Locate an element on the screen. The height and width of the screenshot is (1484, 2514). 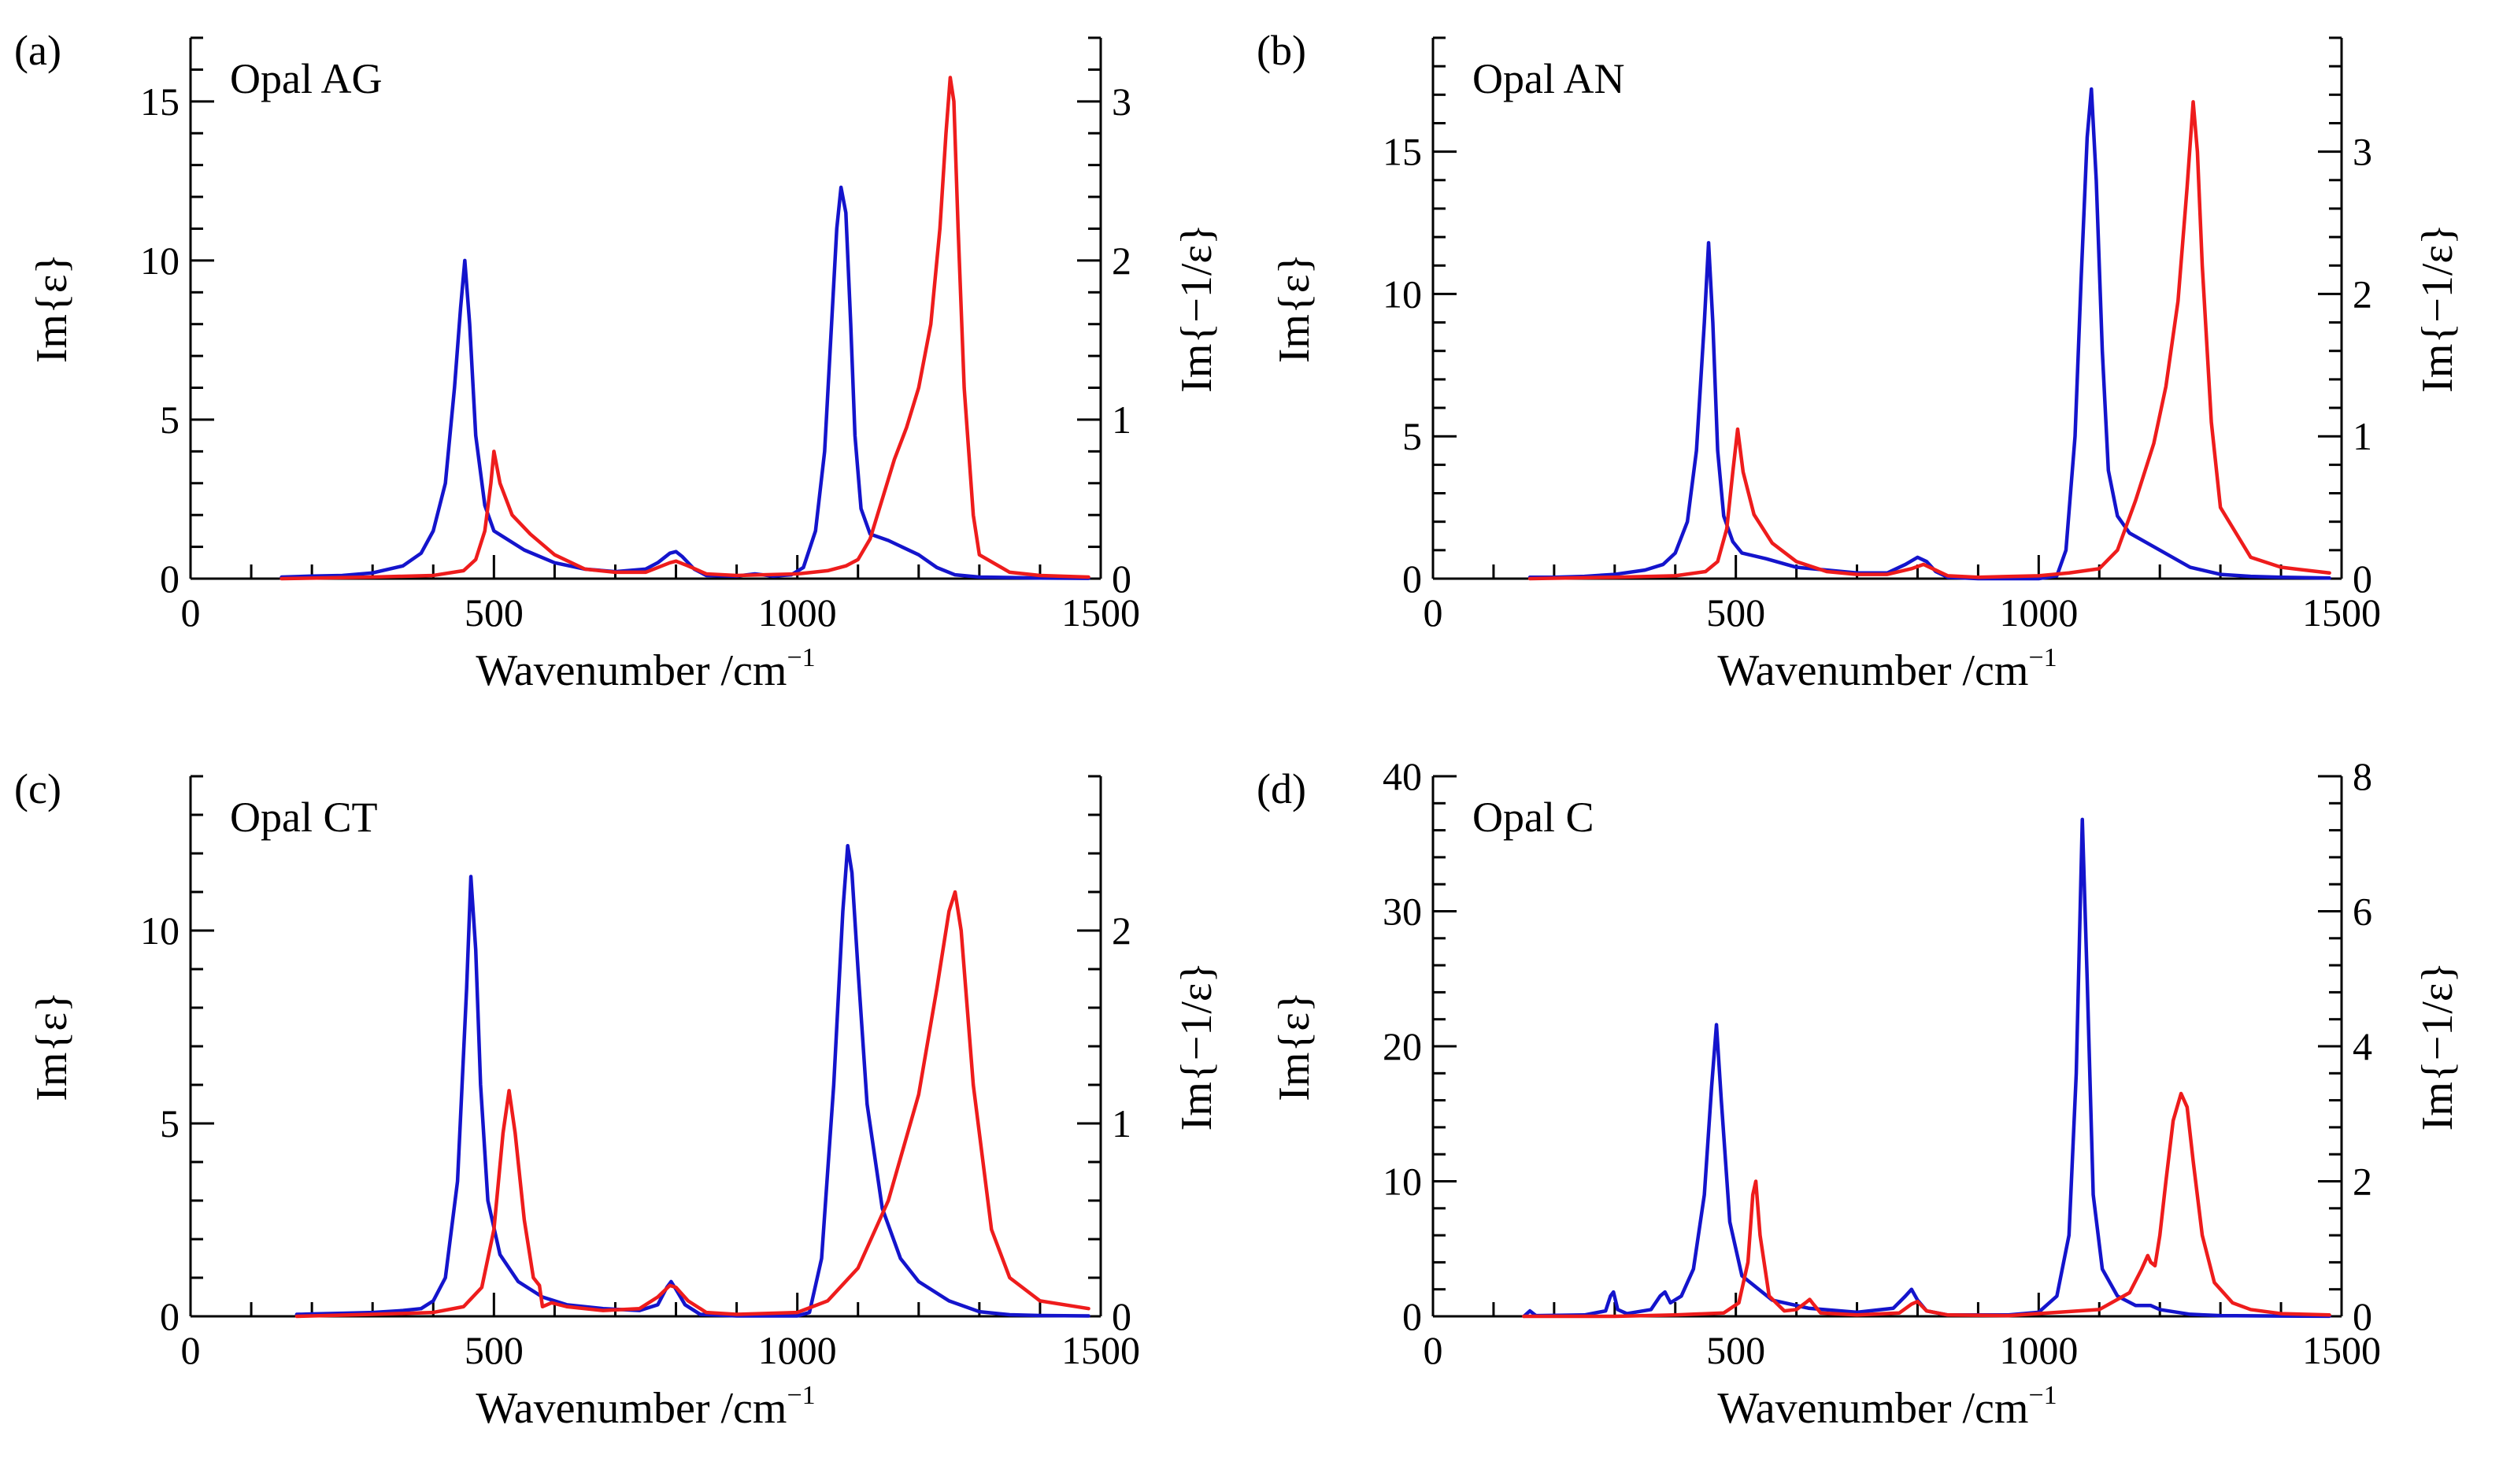
y-left-tick-label: 40 is located at coordinates (1402, 776).